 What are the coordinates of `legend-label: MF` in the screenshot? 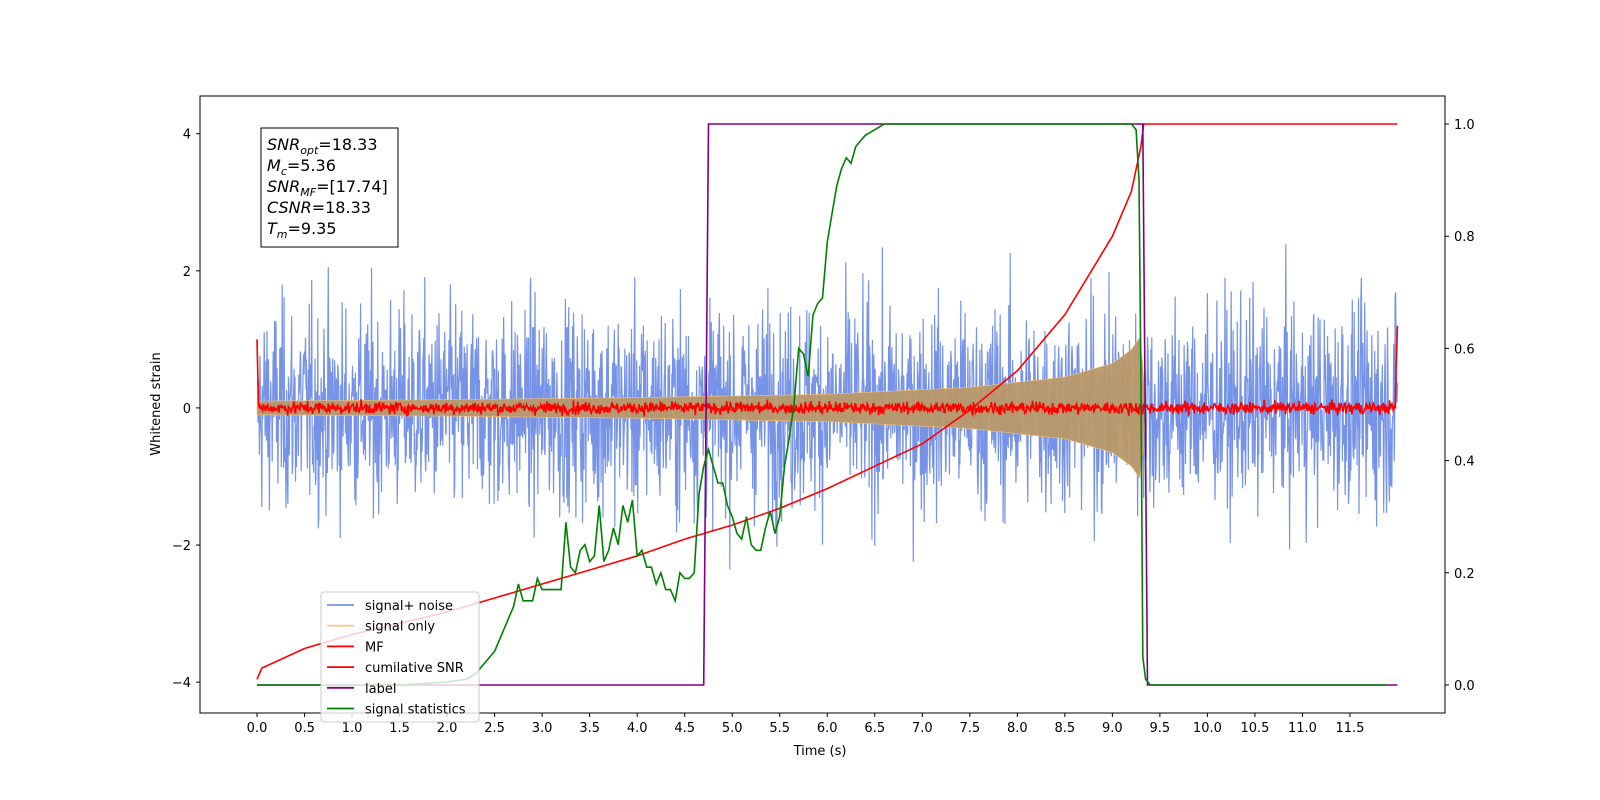 It's located at (374, 647).